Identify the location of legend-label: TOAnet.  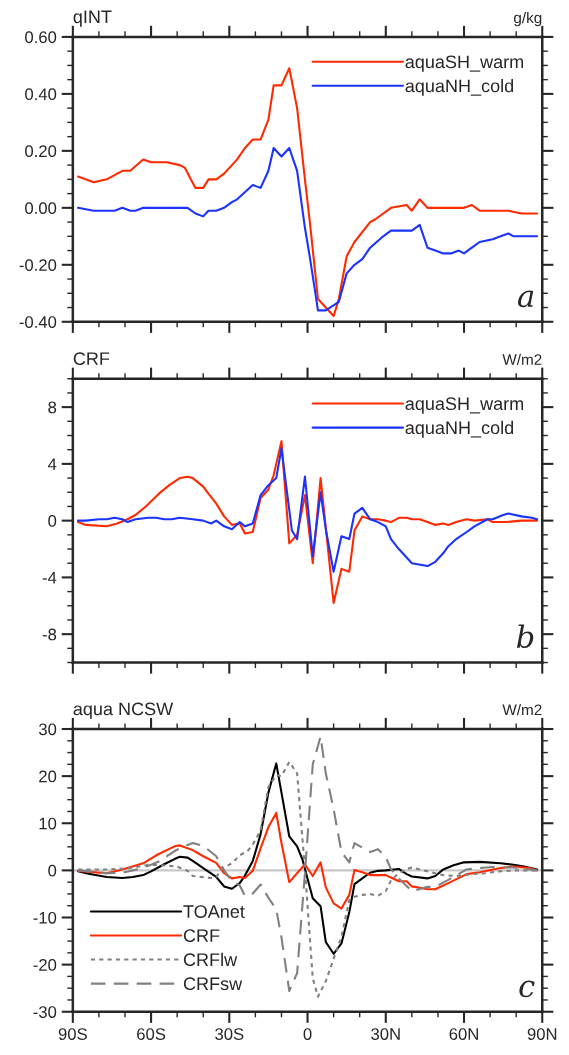
(214, 911).